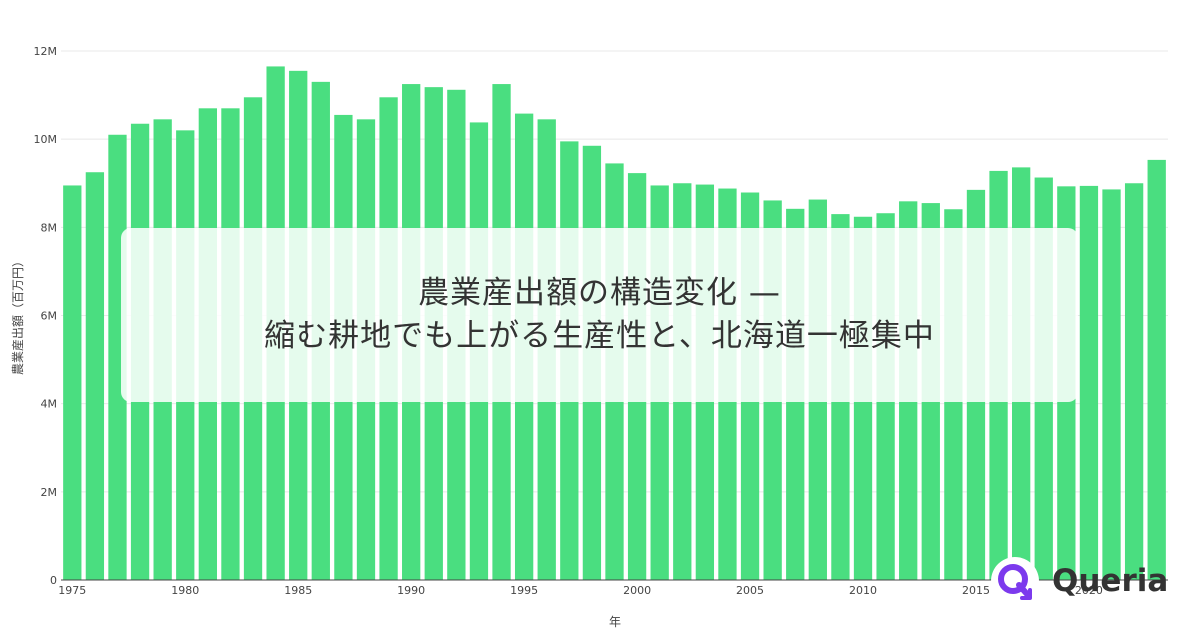 Image resolution: width=1200 pixels, height=630 pixels. Describe the element at coordinates (46, 51) in the screenshot. I see `y-tick-label: 12M` at that location.